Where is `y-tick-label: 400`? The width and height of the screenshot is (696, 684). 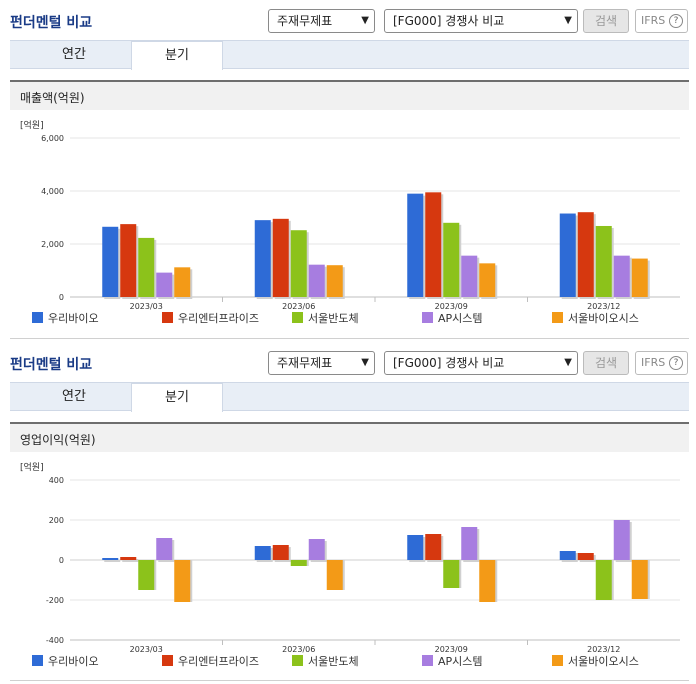
y-tick-label: 400 is located at coordinates (56, 480).